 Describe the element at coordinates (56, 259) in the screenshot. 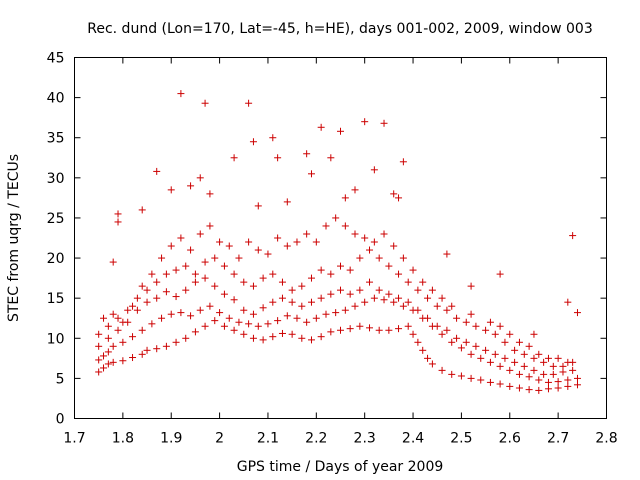

I see `y-tick-label: 20` at that location.